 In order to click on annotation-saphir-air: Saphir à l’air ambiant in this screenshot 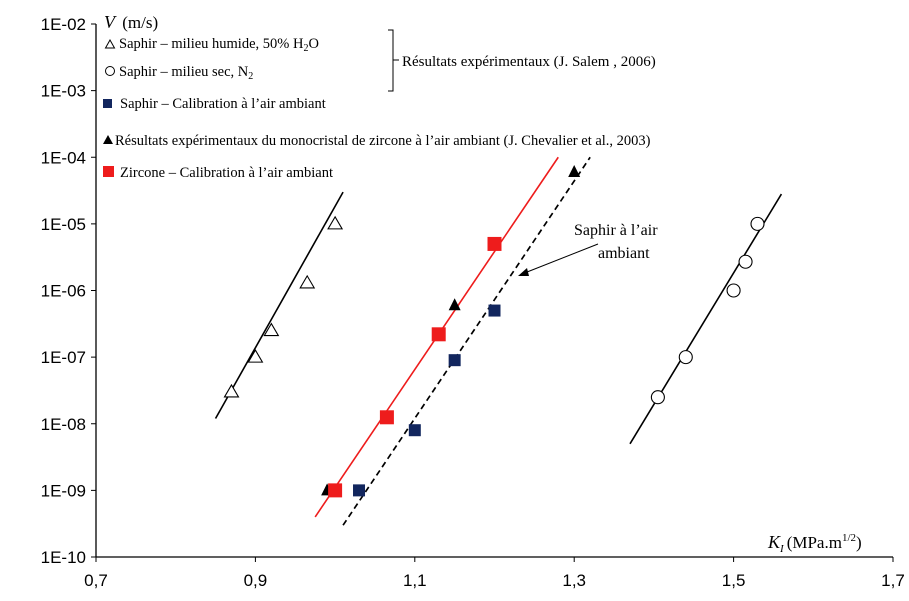, I will do `click(588, 249)`.